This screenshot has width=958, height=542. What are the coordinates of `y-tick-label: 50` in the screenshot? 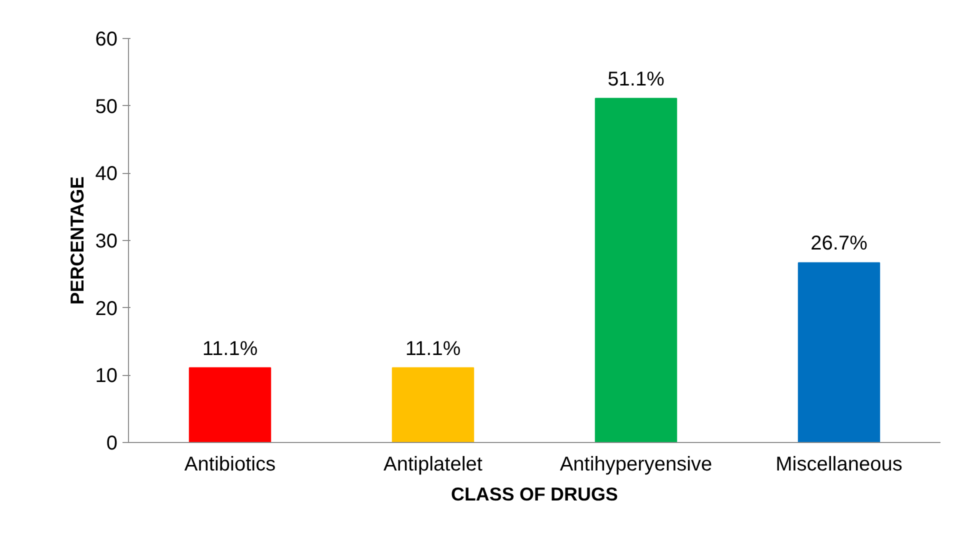 It's located at (106, 107).